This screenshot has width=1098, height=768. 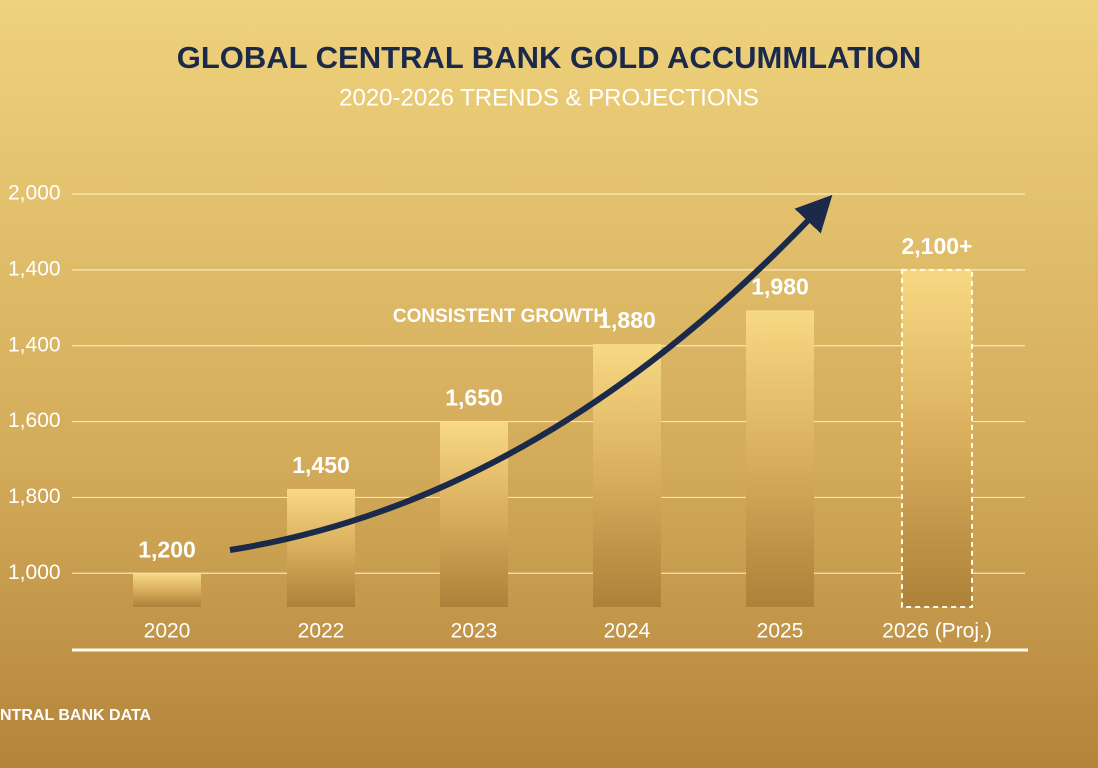 I want to click on x-tick-label: 2024, so click(x=627, y=631).